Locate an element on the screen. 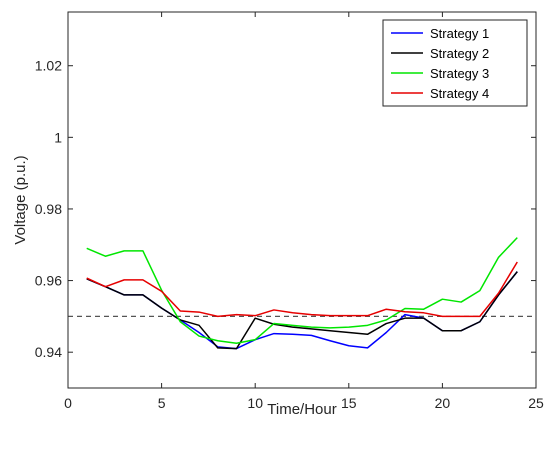 Image resolution: width=550 pixels, height=449 pixels. legend-label-strategy-4: Strategy 4 is located at coordinates (459, 93).